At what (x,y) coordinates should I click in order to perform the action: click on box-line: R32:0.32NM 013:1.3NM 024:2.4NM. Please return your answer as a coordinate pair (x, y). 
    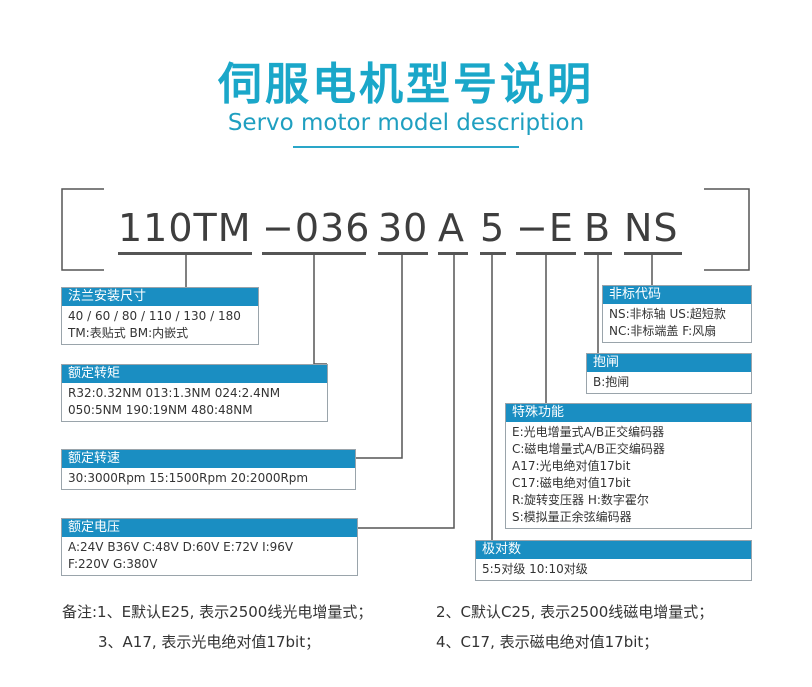
    Looking at the image, I should click on (174, 393).